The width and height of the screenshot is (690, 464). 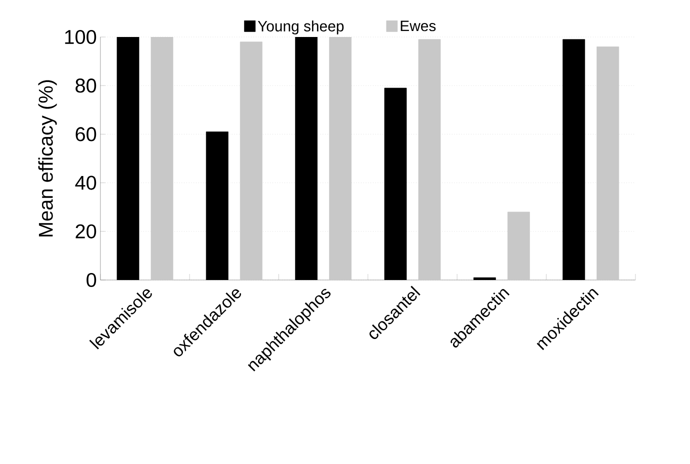 What do you see at coordinates (418, 26) in the screenshot?
I see `legend-label: Ewes` at bounding box center [418, 26].